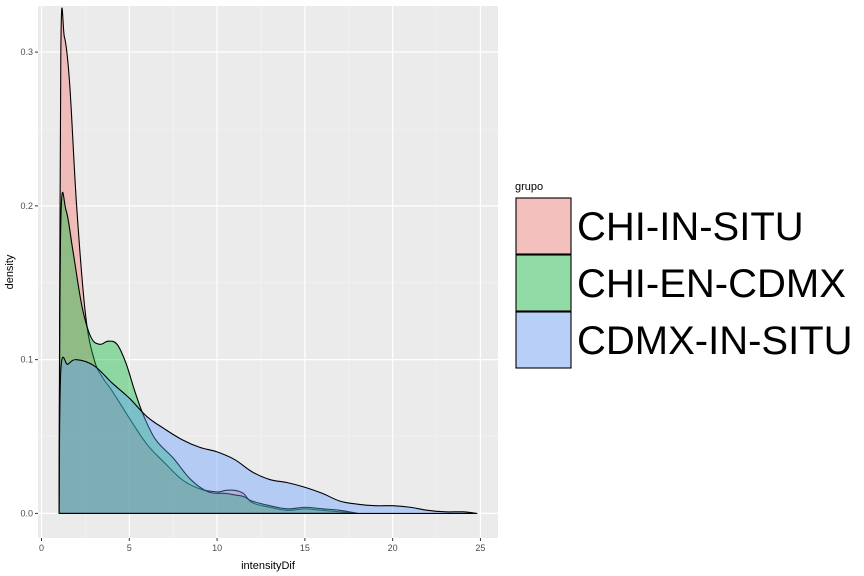  I want to click on x-tick-label: 25, so click(480, 548).